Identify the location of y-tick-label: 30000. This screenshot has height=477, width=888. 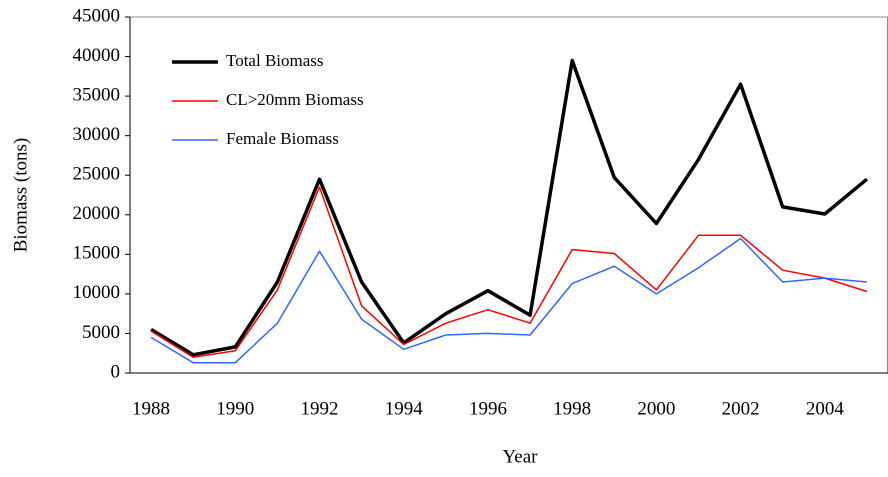
(97, 134).